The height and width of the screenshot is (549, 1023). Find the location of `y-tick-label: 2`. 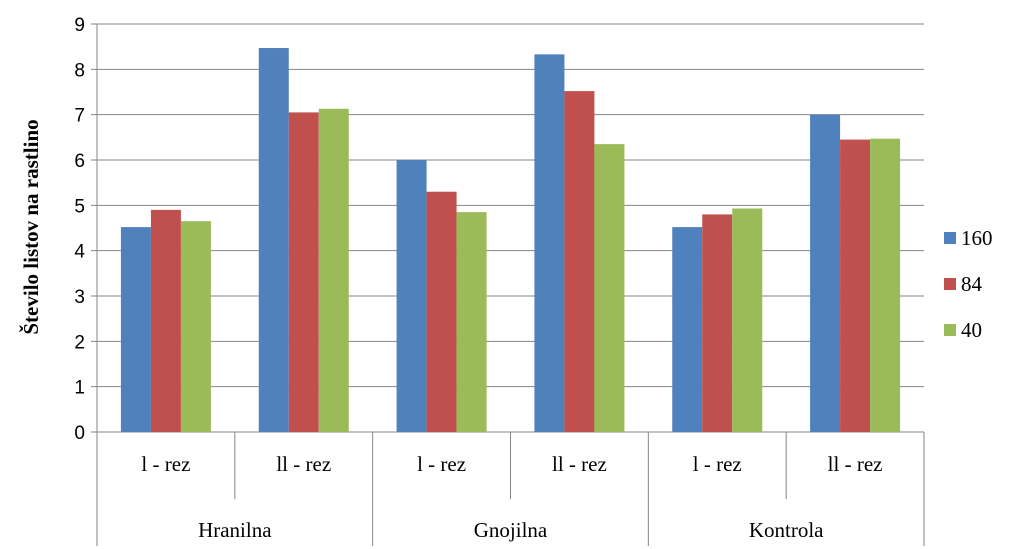

y-tick-label: 2 is located at coordinates (79, 342).